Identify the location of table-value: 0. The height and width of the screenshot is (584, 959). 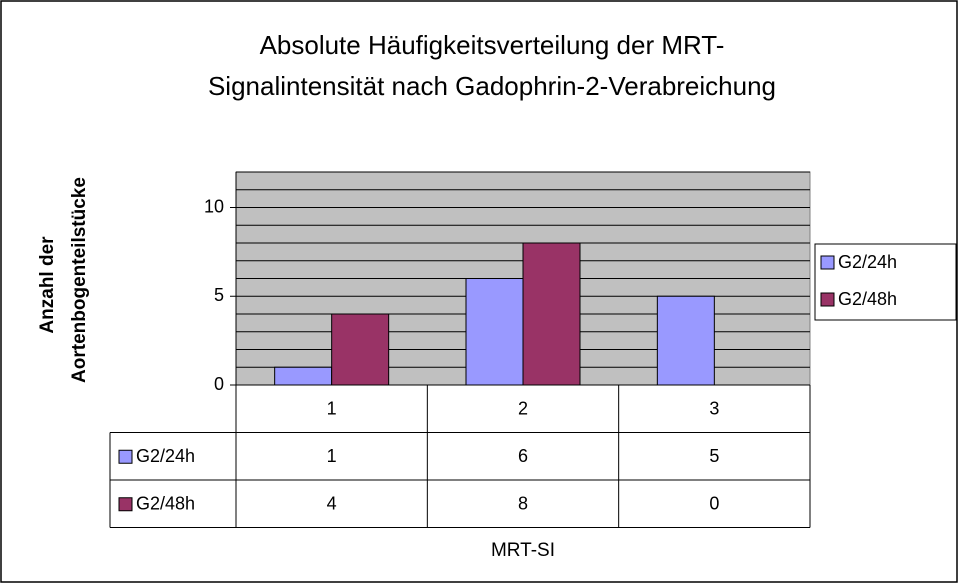
(714, 504).